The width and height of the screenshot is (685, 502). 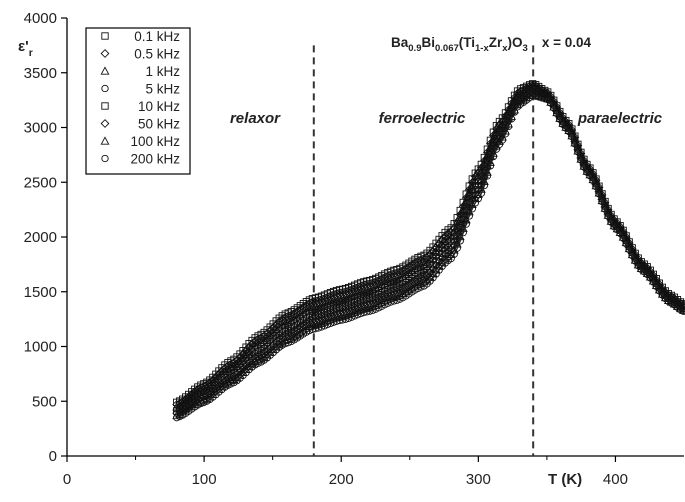 What do you see at coordinates (515, 42) in the screenshot?
I see `title-part: )O` at bounding box center [515, 42].